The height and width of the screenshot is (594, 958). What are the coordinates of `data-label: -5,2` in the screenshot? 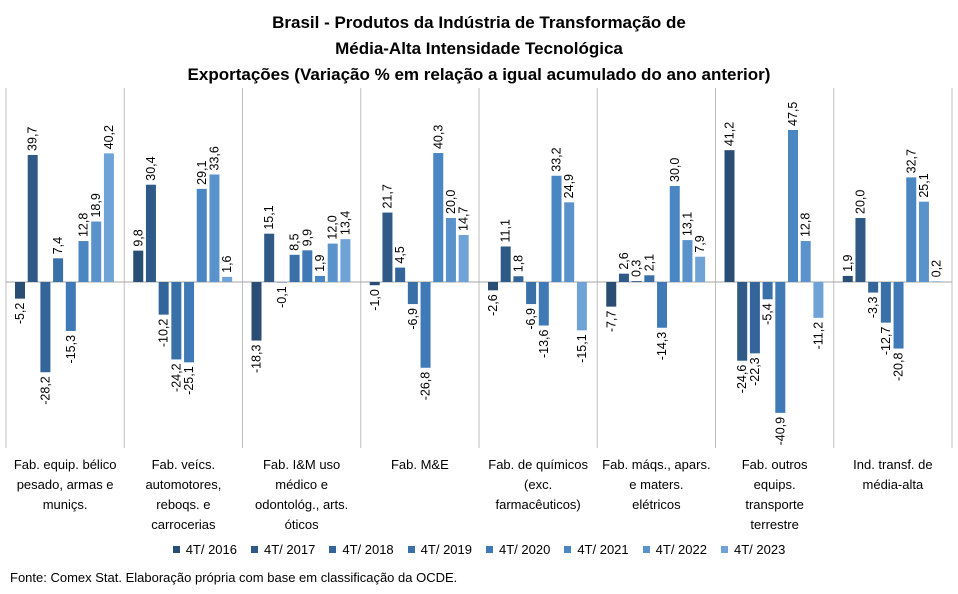 It's located at (20, 314).